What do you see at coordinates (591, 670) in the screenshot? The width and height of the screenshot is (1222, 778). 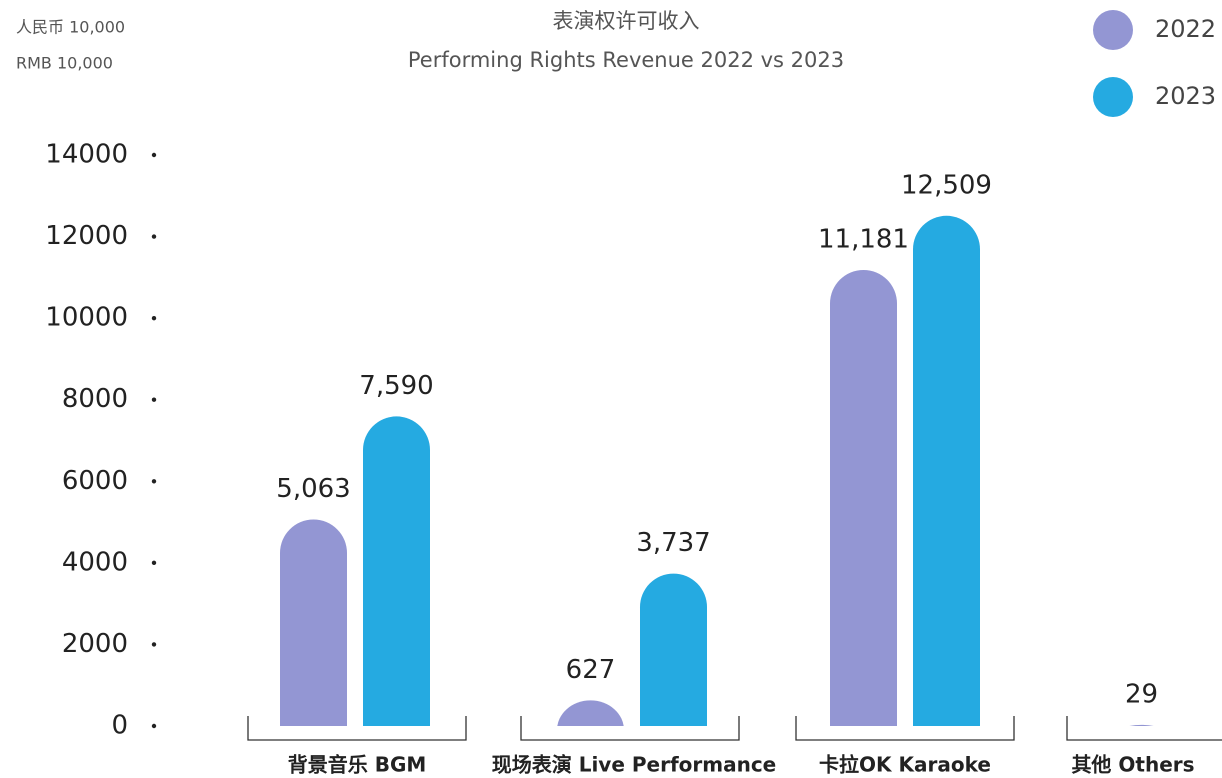 I see `data-label: 627` at bounding box center [591, 670].